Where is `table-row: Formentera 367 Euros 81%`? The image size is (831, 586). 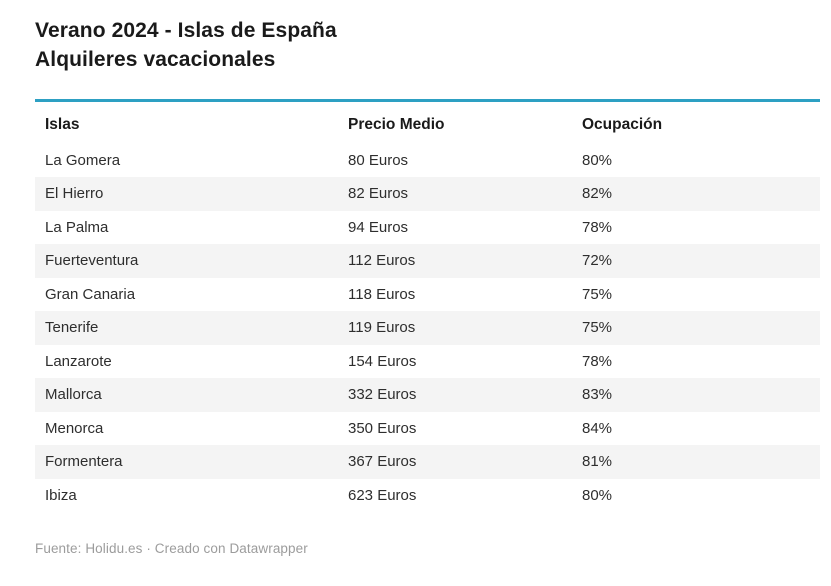 table-row: Formentera 367 Euros 81% is located at coordinates (427, 462).